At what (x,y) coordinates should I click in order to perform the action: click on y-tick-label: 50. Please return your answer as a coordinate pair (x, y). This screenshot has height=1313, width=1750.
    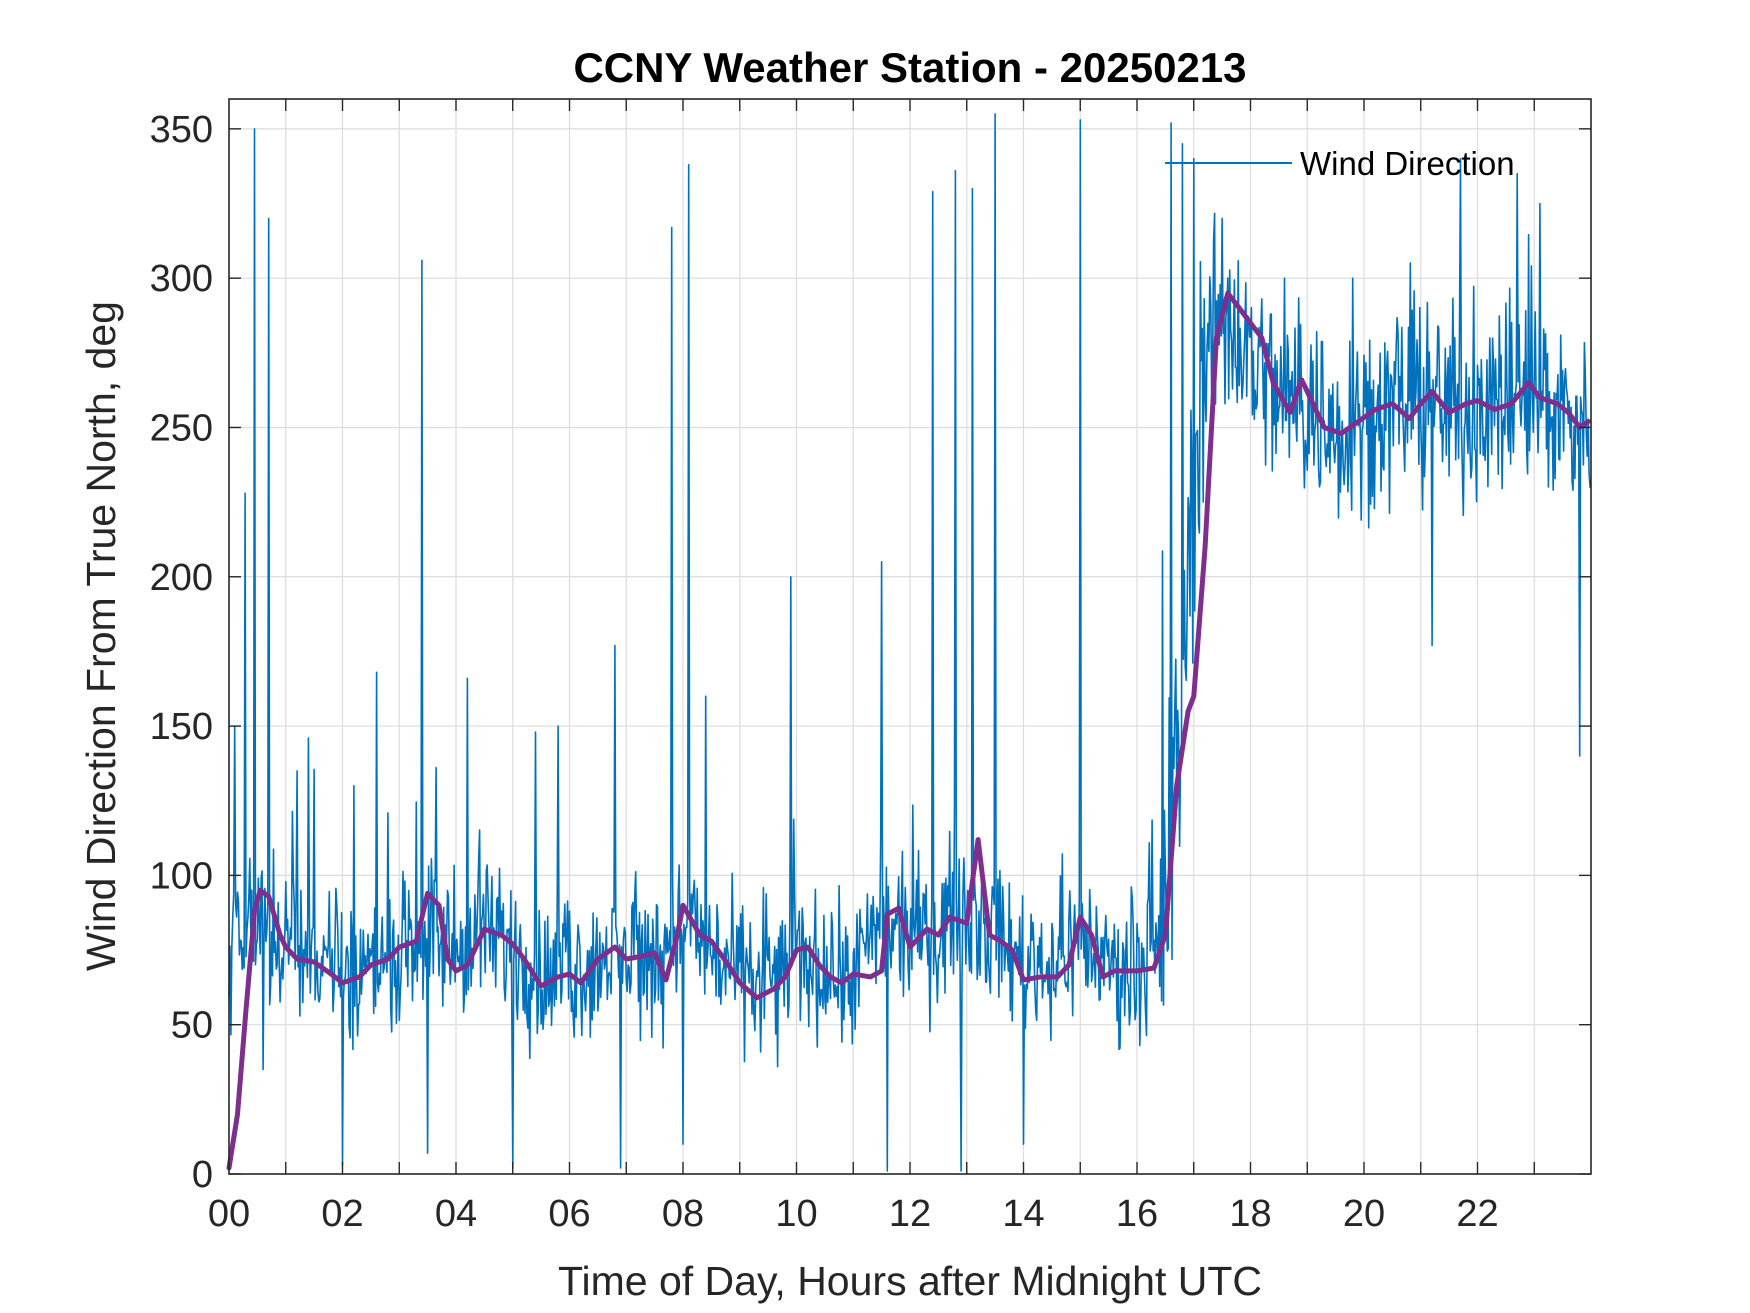
    Looking at the image, I should click on (192, 1026).